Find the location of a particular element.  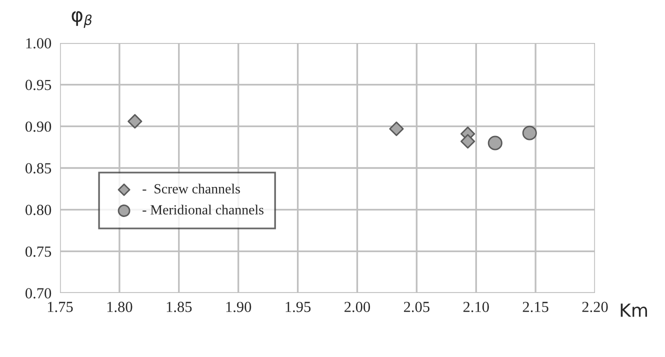

x-tick-label: 1.80 is located at coordinates (119, 307).